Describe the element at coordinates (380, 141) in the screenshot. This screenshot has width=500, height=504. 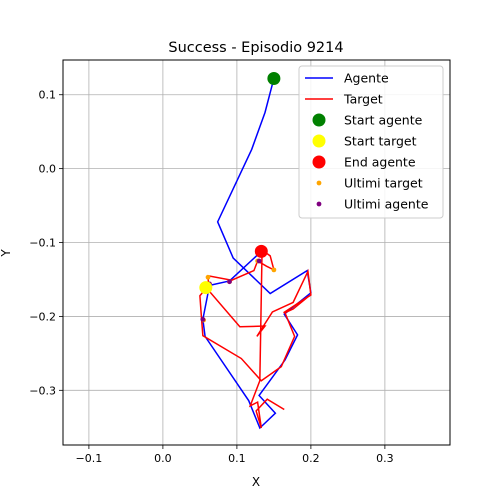
I see `legend-label: Start target` at that location.